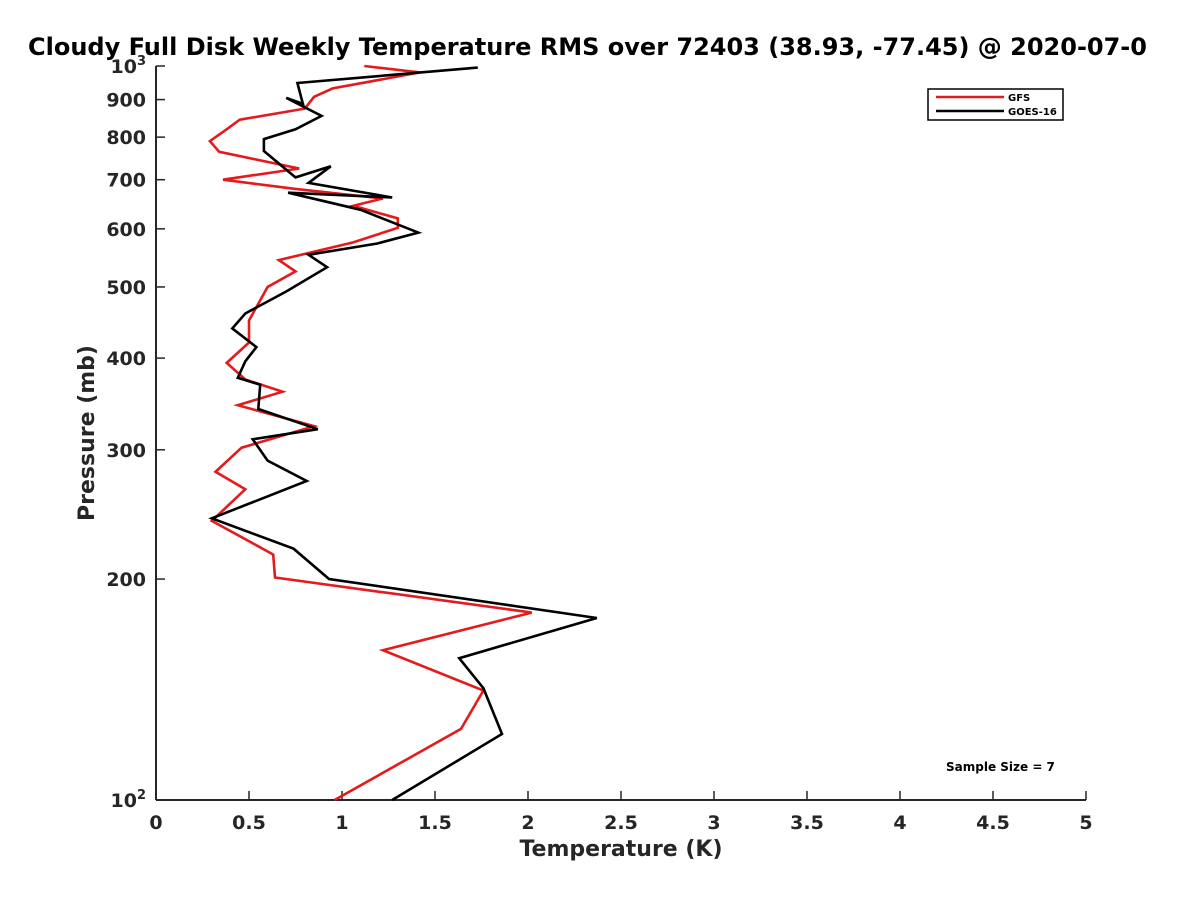  I want to click on y-axis-label: Pressure (mb), so click(87, 433).